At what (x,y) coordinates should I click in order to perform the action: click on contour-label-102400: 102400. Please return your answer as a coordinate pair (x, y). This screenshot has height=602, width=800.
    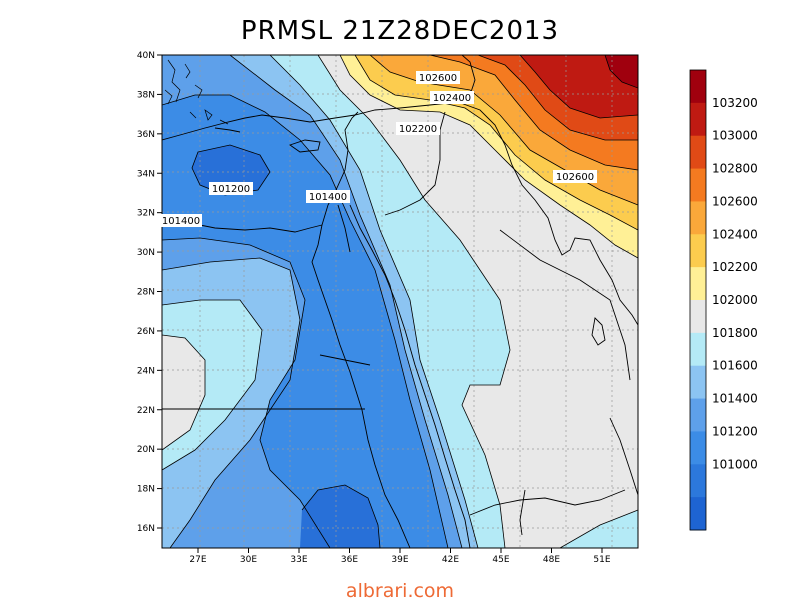
    Looking at the image, I should click on (452, 97).